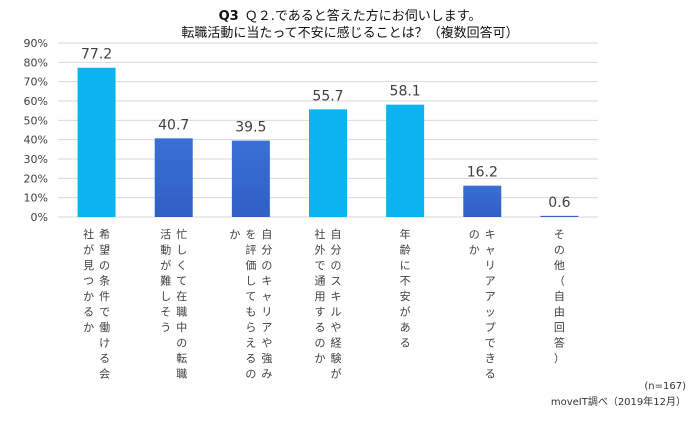  Describe the element at coordinates (665, 386) in the screenshot. I see `sample-size-note: (n=167)` at that location.